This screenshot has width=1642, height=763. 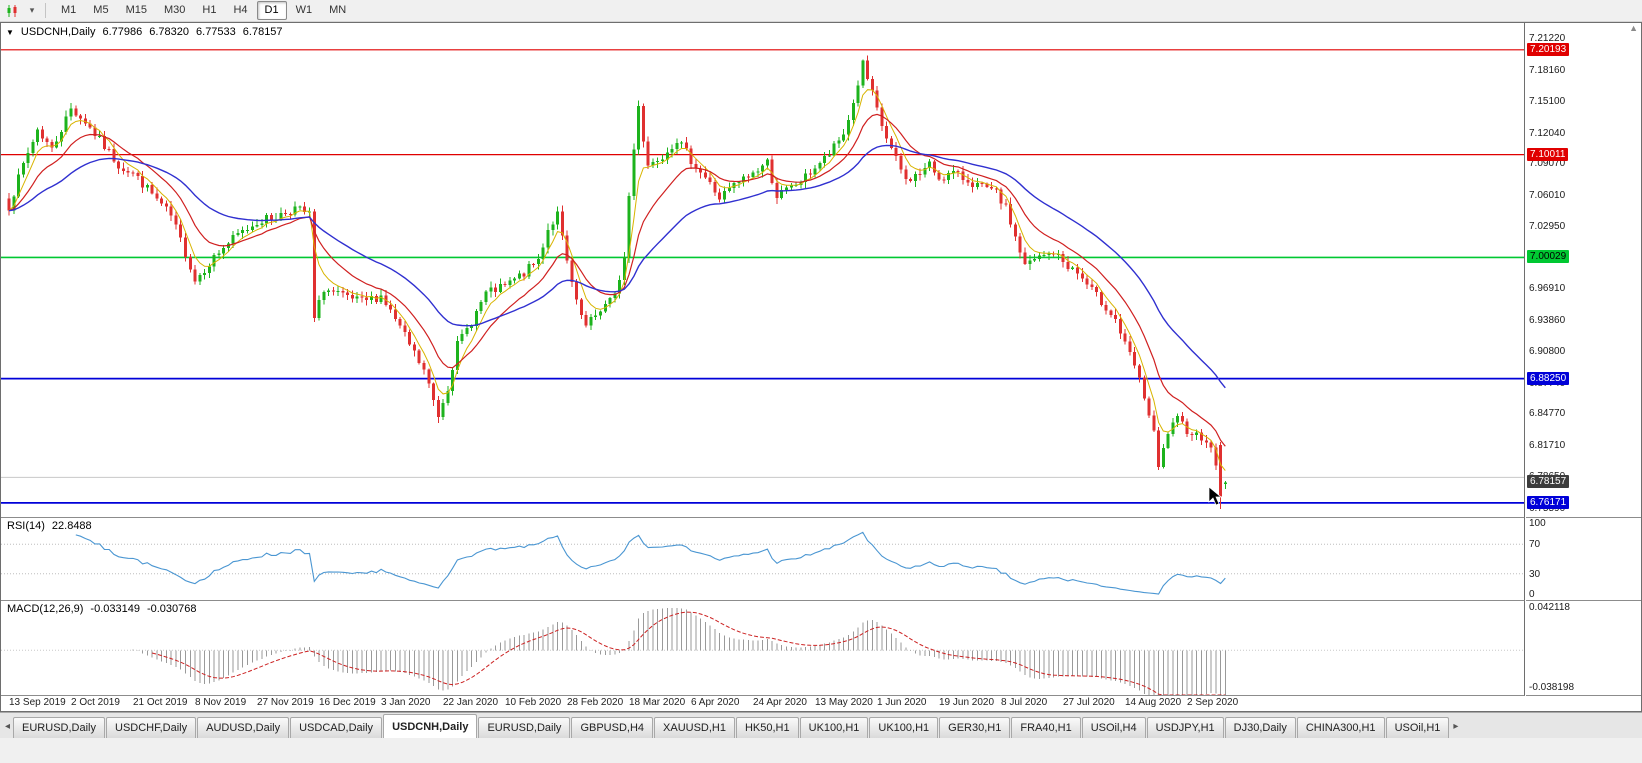 What do you see at coordinates (209, 10) in the screenshot?
I see `timeframe-button-h1: H1` at bounding box center [209, 10].